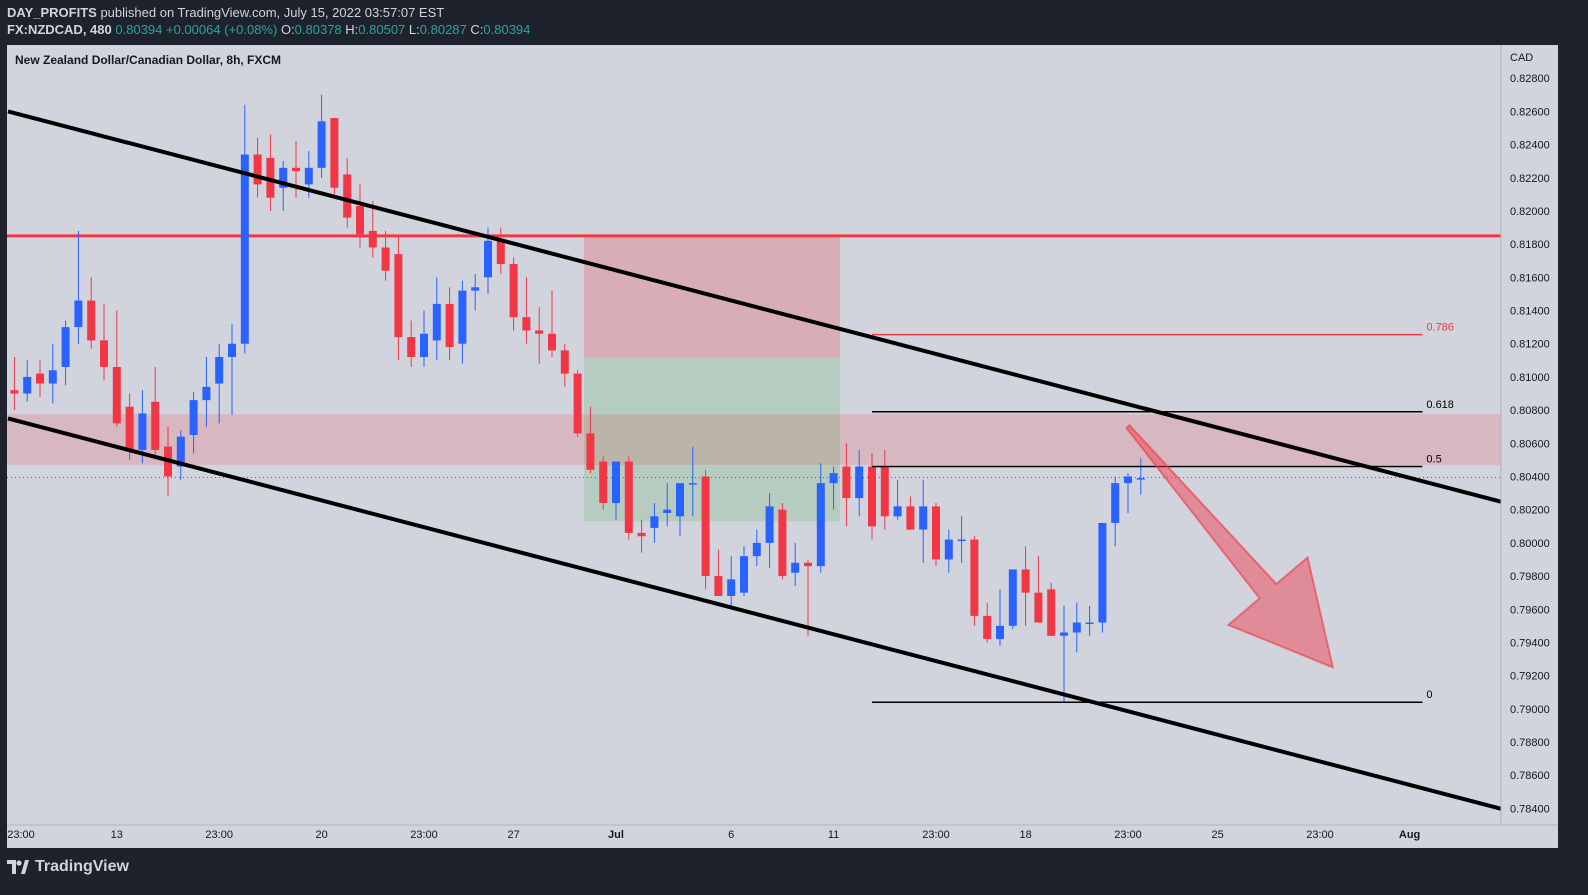  Describe the element at coordinates (1409, 835) in the screenshot. I see `time-tick-label: Aug` at that location.